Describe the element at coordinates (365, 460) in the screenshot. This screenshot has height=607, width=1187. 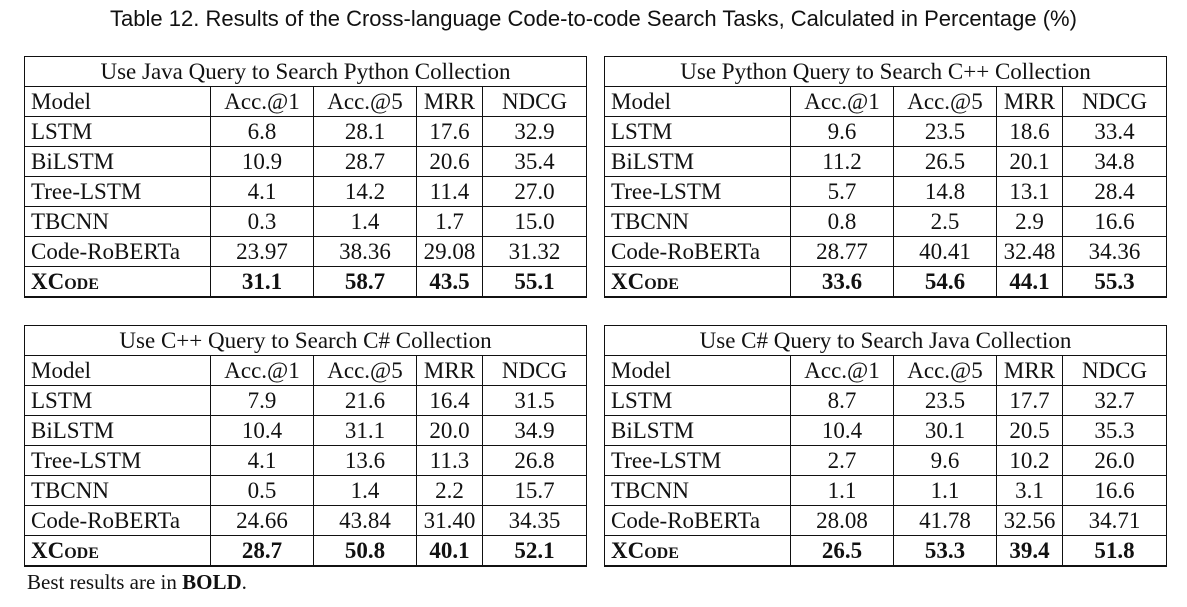
I see `metric-value: 13.6` at that location.